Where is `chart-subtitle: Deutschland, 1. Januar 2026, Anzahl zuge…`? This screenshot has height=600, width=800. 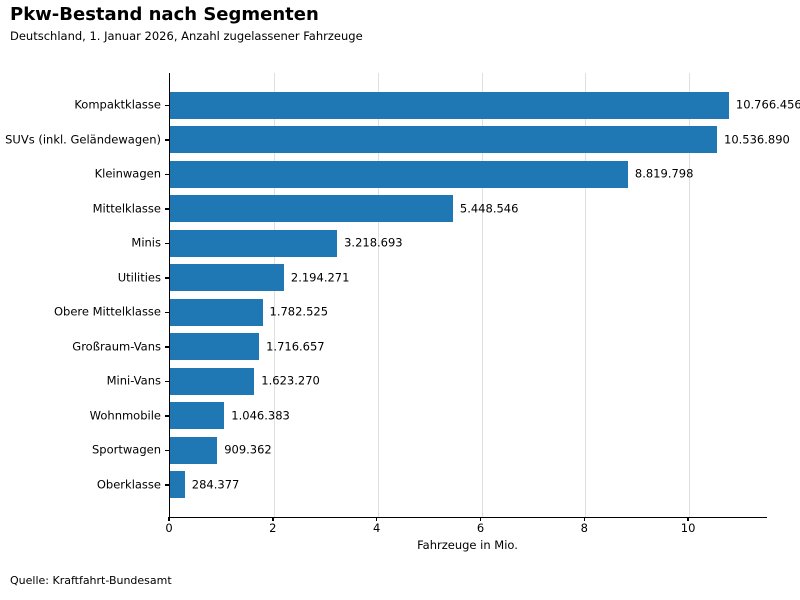
chart-subtitle: Deutschland, 1. Januar 2026, Anzahl zuge… is located at coordinates (186, 36).